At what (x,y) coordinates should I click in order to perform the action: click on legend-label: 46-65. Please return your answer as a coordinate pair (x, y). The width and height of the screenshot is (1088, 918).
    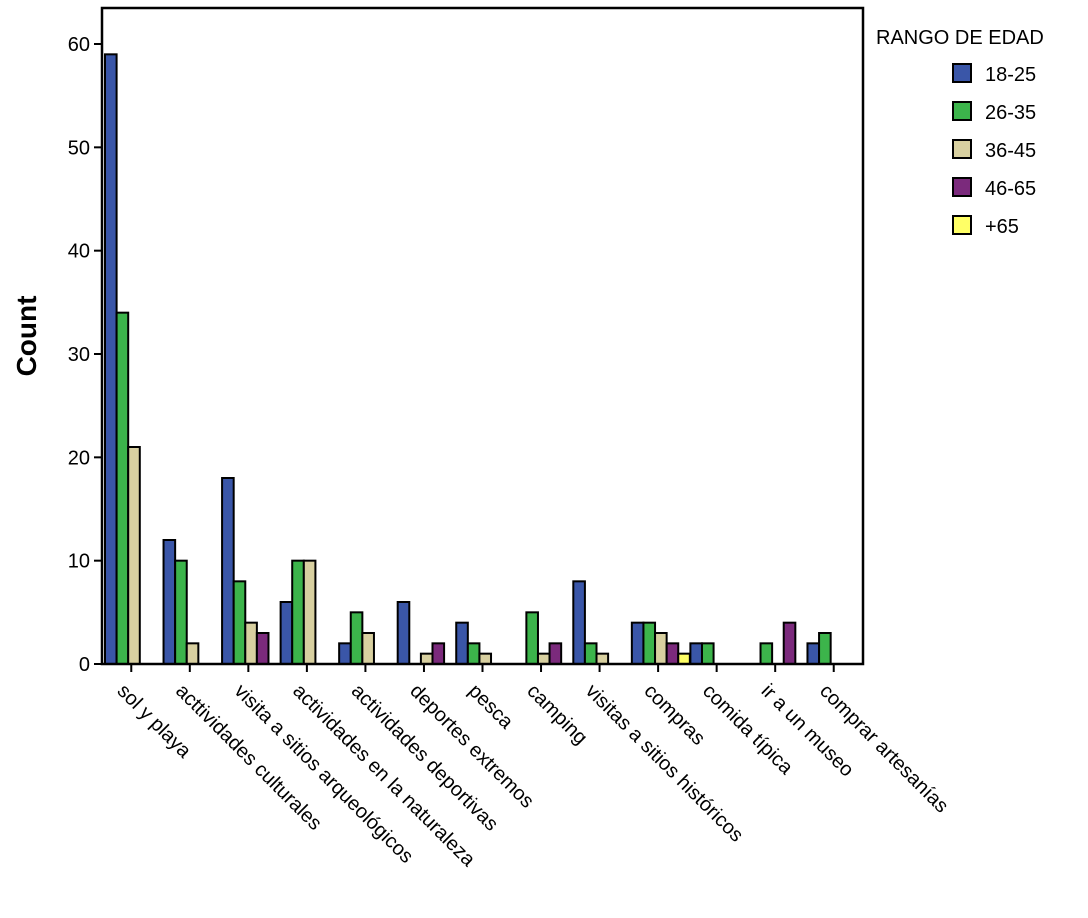
    Looking at the image, I should click on (1010, 189).